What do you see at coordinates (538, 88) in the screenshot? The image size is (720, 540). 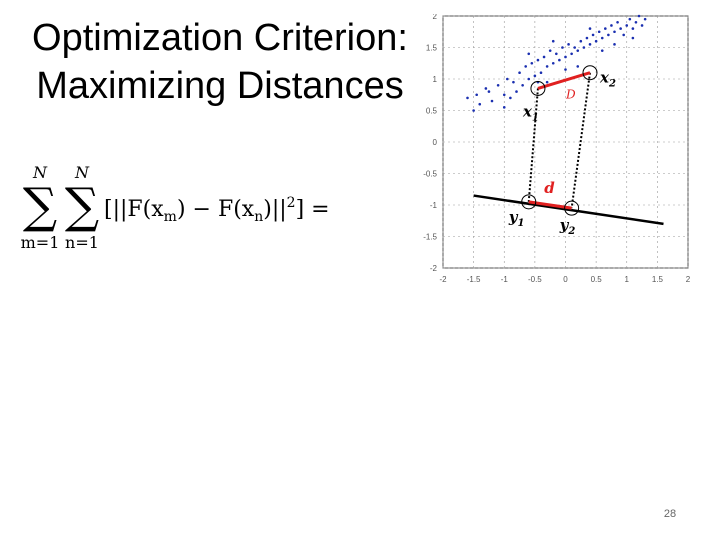 I see `point-marker-x1` at bounding box center [538, 88].